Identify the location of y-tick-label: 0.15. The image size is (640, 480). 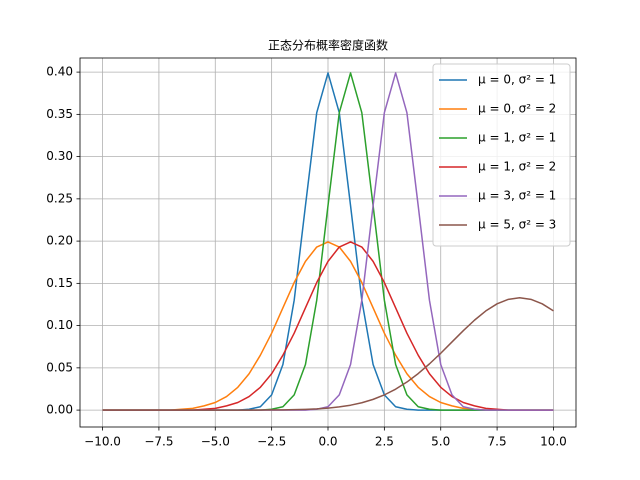
(59, 283).